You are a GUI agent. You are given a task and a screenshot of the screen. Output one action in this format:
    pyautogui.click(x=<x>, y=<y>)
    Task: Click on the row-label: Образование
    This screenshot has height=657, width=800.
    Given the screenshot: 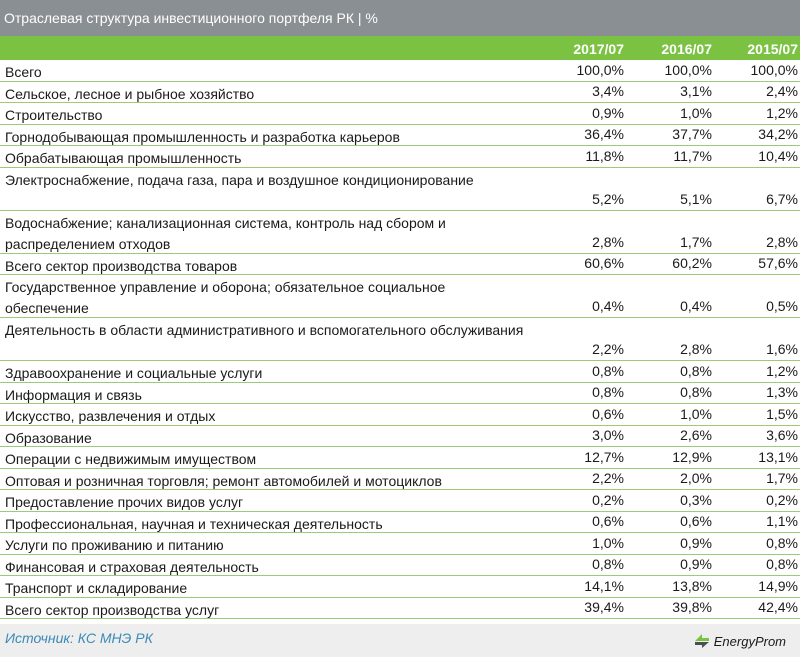 What is the action you would take?
    pyautogui.click(x=48, y=437)
    